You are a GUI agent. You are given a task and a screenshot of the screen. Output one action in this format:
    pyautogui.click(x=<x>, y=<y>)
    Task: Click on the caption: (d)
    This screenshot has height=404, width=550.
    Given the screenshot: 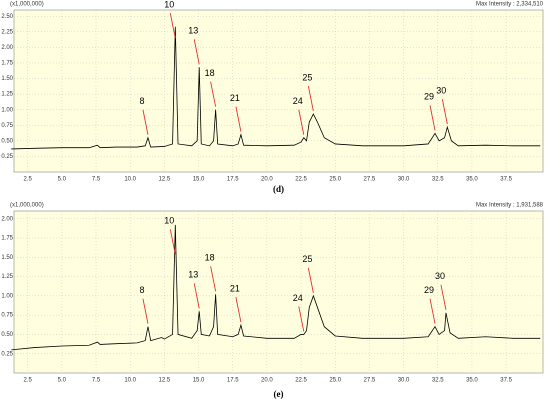 What is the action you would take?
    pyautogui.click(x=278, y=189)
    